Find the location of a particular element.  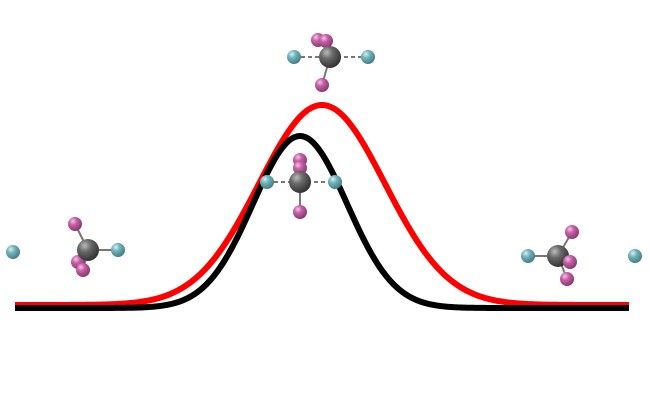

reactant-molecule is located at coordinates (65, 247).